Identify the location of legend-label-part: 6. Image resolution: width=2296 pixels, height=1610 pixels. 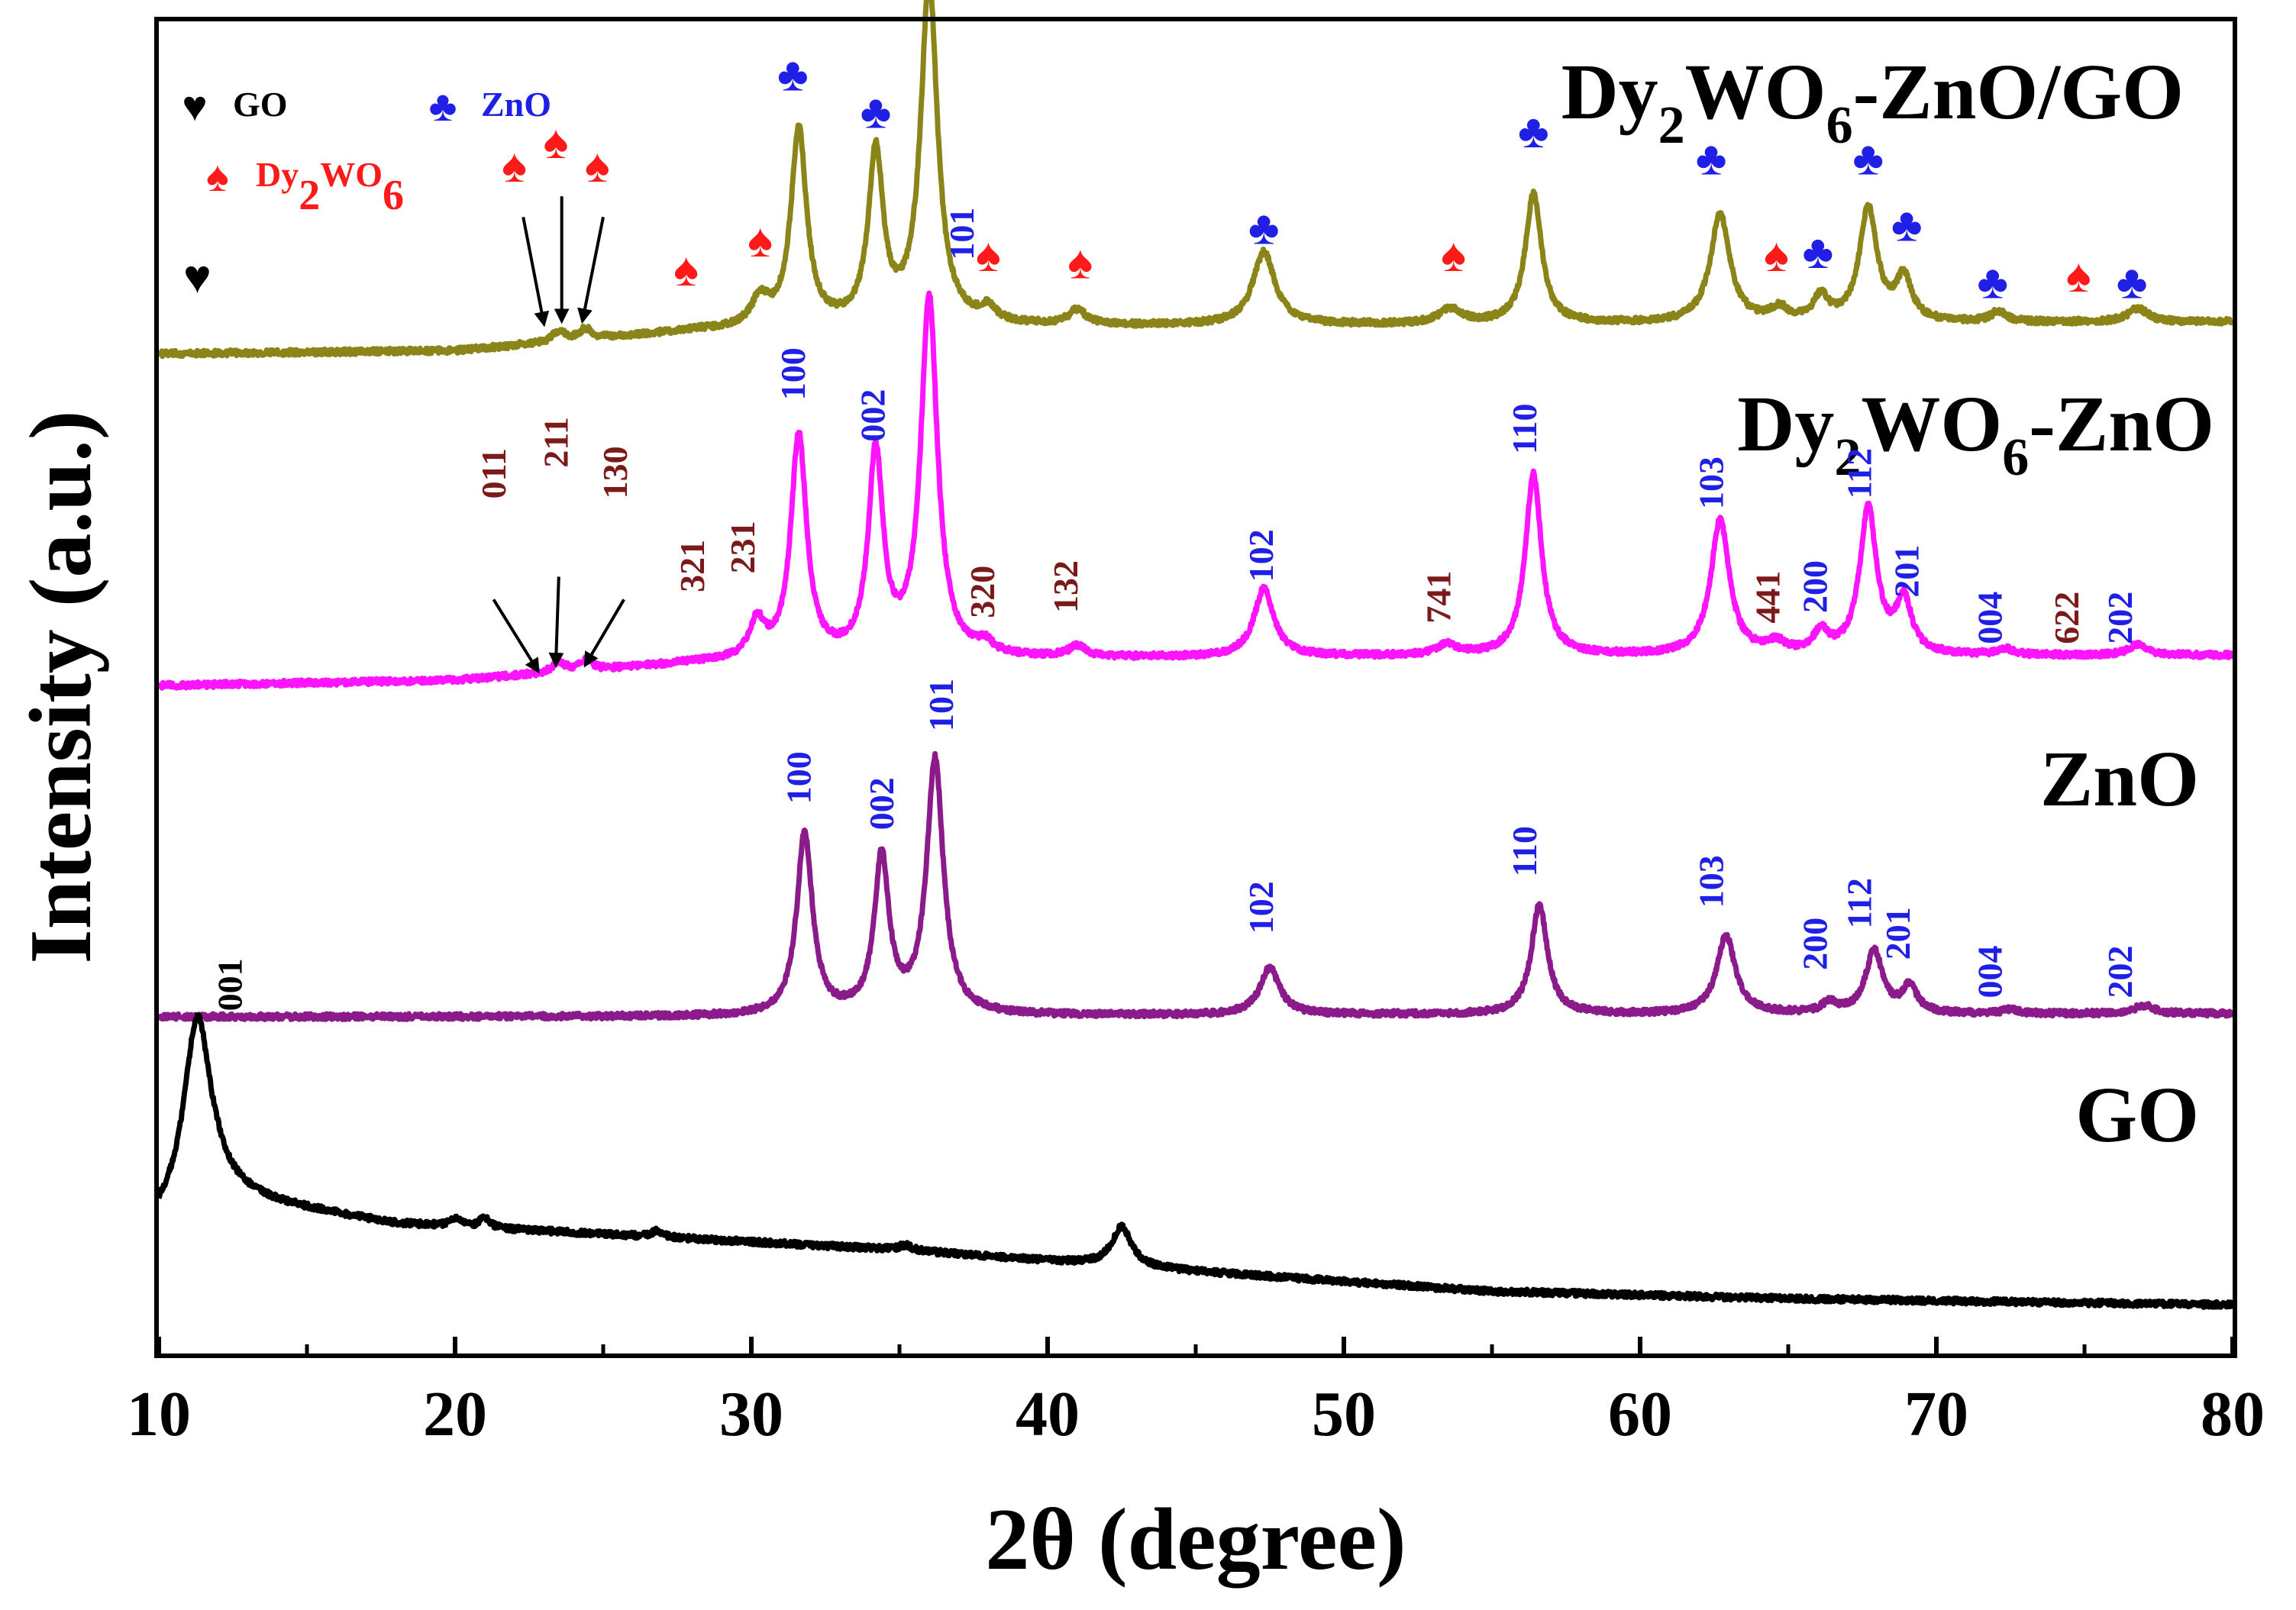
(394, 196).